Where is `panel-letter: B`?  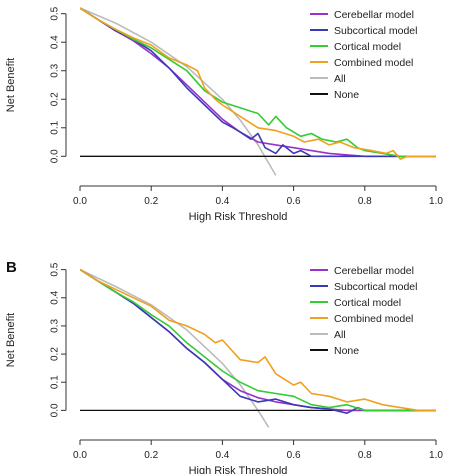
panel-letter: B is located at coordinates (11, 267).